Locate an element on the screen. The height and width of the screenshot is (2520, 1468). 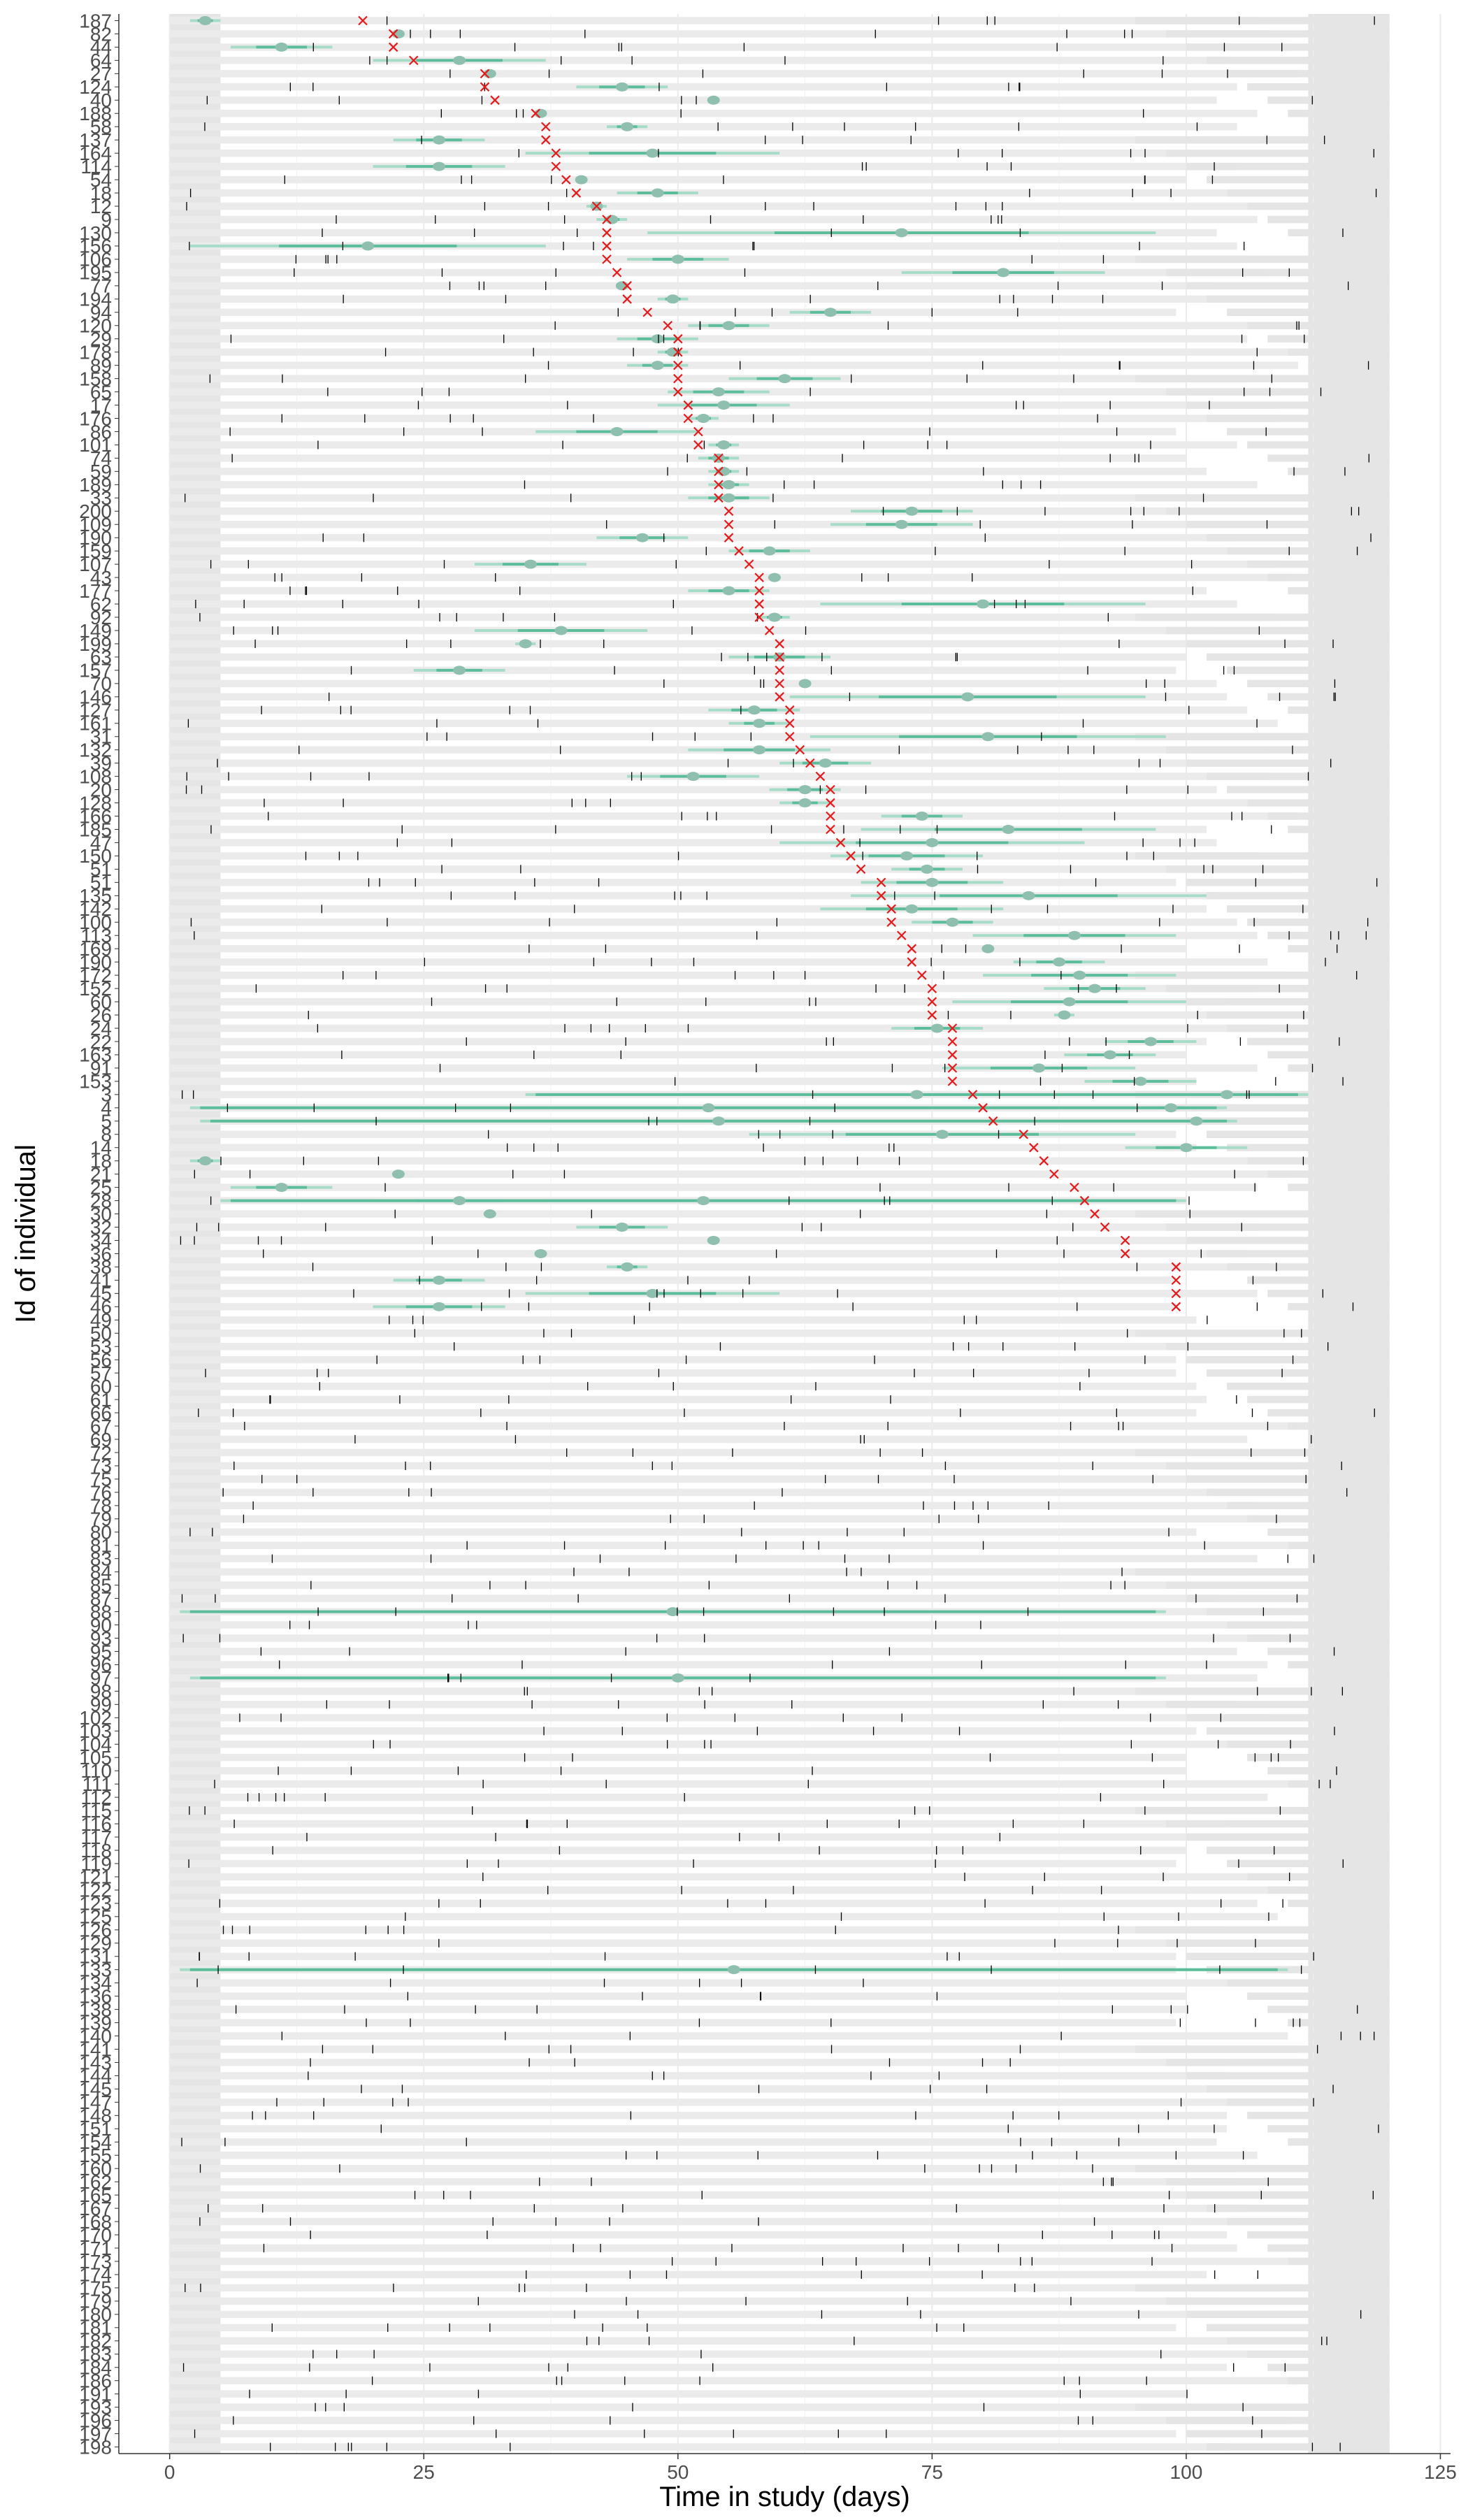
y-tick-label: 129 is located at coordinates (95, 1943).